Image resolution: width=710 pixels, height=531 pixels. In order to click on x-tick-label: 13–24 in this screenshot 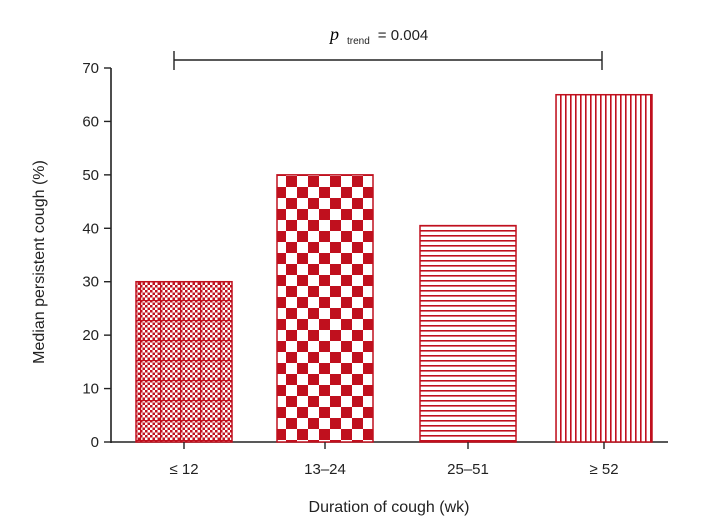, I will do `click(325, 469)`.